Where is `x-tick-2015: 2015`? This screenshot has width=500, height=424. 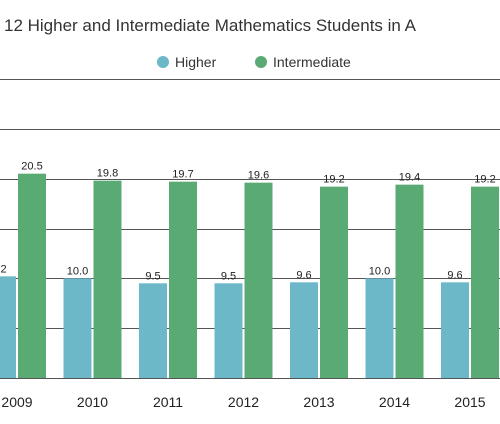 x-tick-2015: 2015 is located at coordinates (469, 402).